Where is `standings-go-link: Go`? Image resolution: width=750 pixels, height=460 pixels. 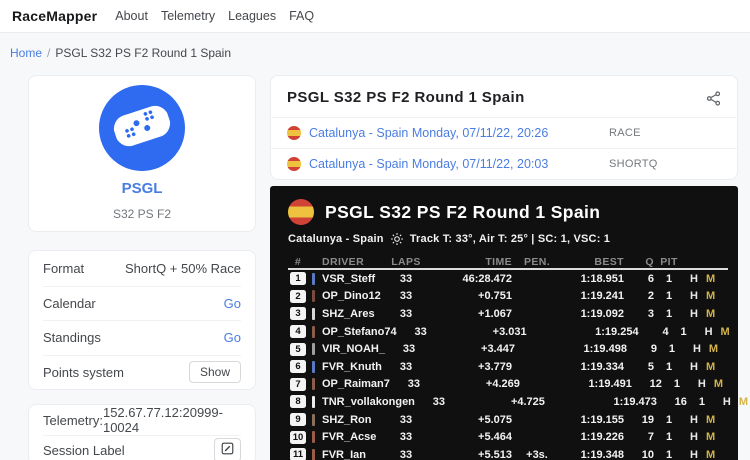 standings-go-link: Go is located at coordinates (232, 338).